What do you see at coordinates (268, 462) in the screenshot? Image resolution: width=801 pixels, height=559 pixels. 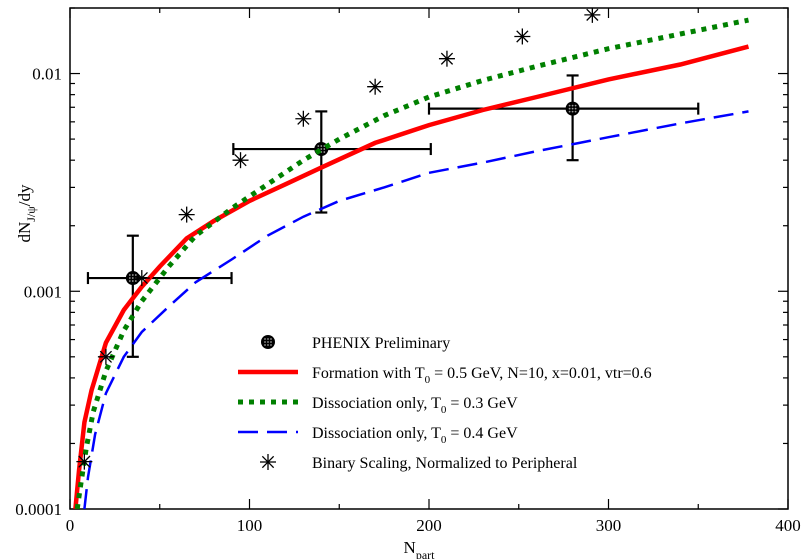 I see `legend-asterisk-marker` at bounding box center [268, 462].